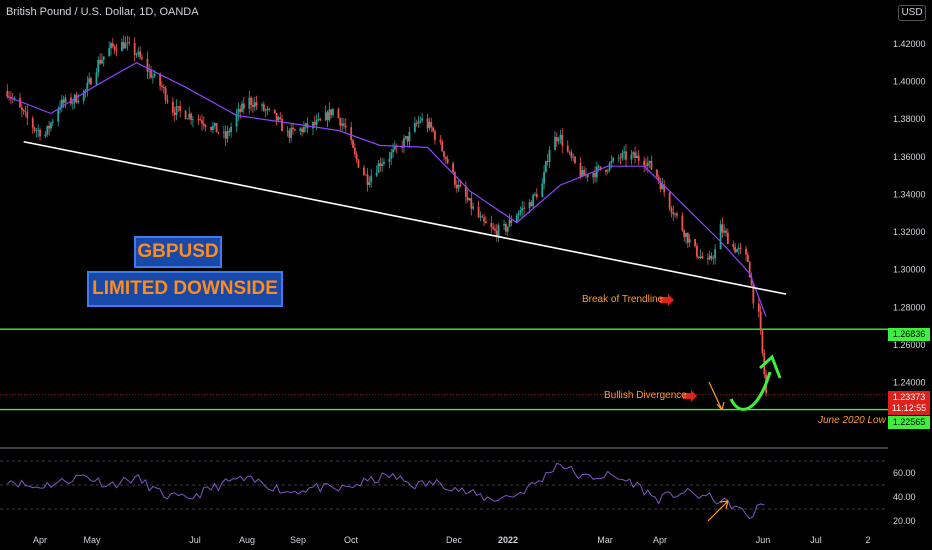 The width and height of the screenshot is (932, 550). What do you see at coordinates (909, 334) in the screenshot?
I see `resistance-price-tag: 1.26836` at bounding box center [909, 334].